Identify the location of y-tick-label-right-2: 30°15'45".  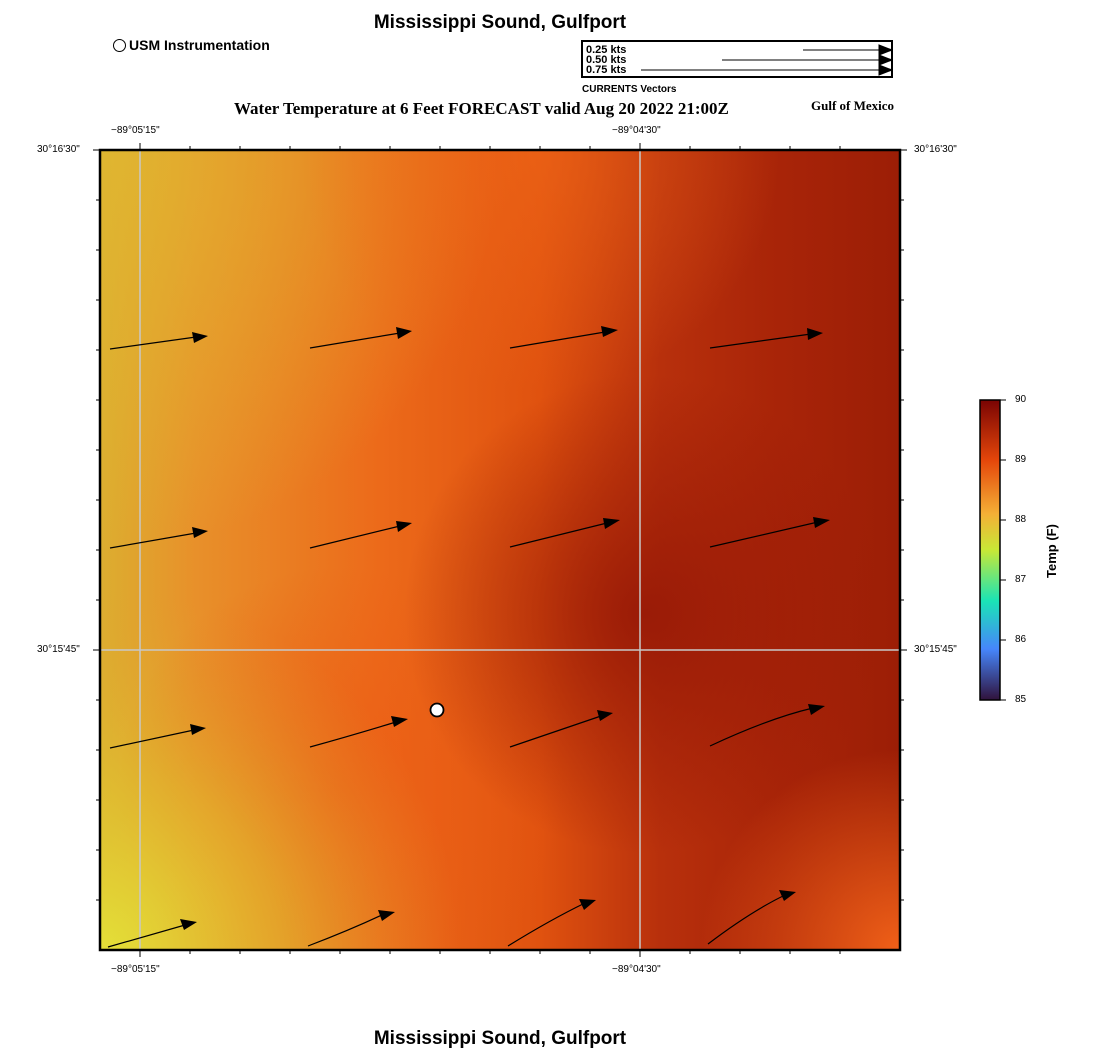
(935, 649).